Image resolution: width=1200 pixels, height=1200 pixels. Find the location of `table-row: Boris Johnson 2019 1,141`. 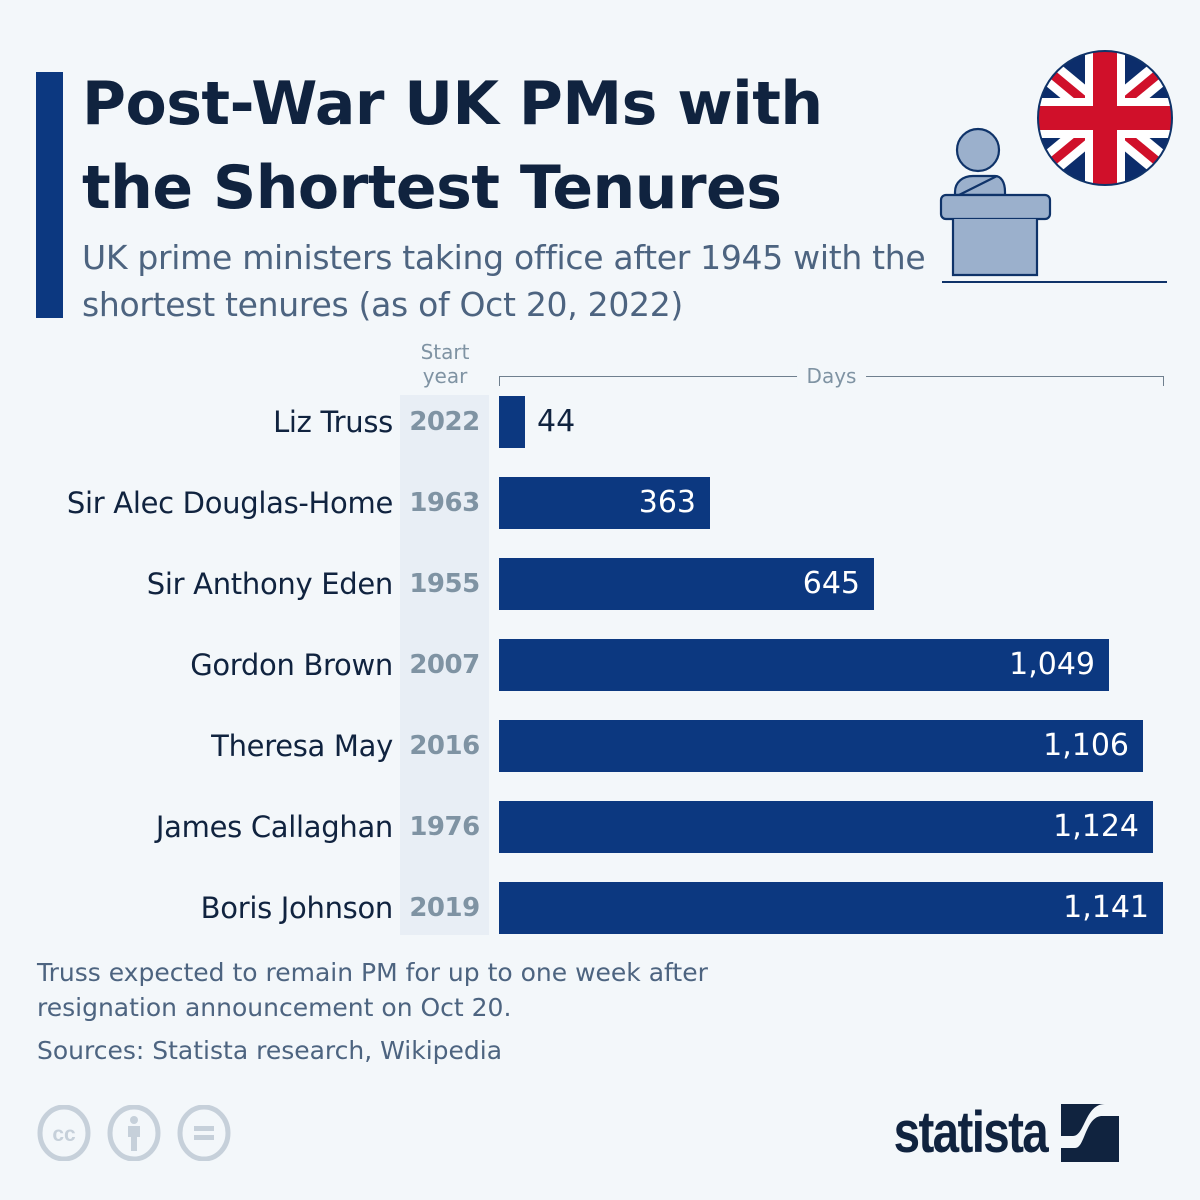

table-row: Boris Johnson 2019 1,141 is located at coordinates (600, 908).